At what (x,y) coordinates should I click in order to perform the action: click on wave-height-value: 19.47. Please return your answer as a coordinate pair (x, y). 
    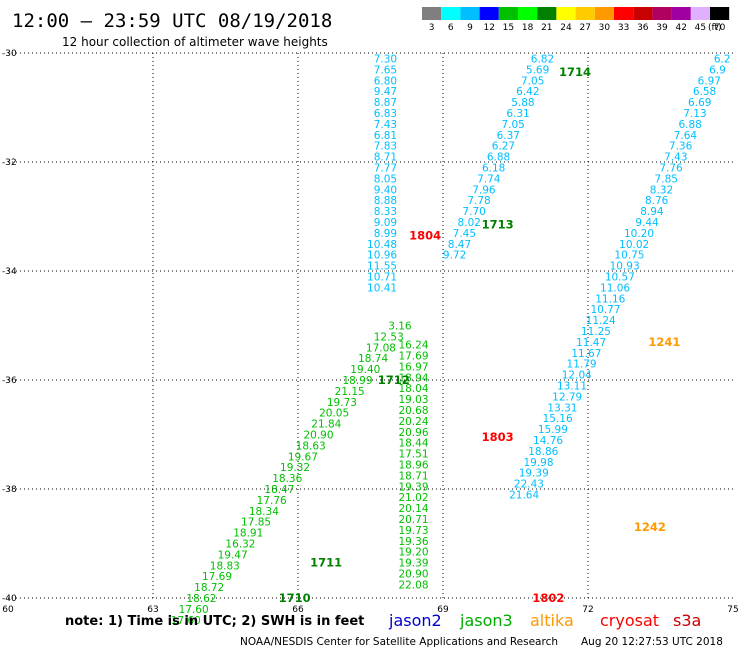
    Looking at the image, I should click on (233, 555).